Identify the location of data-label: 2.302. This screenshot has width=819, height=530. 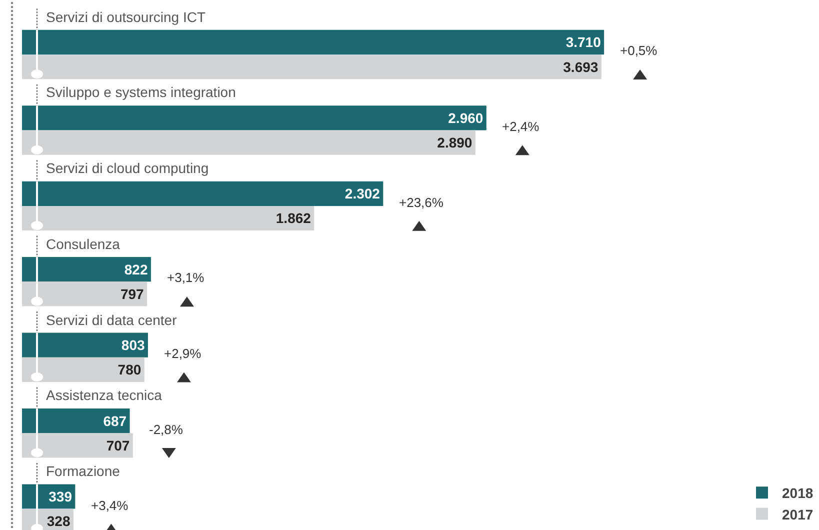
(362, 194).